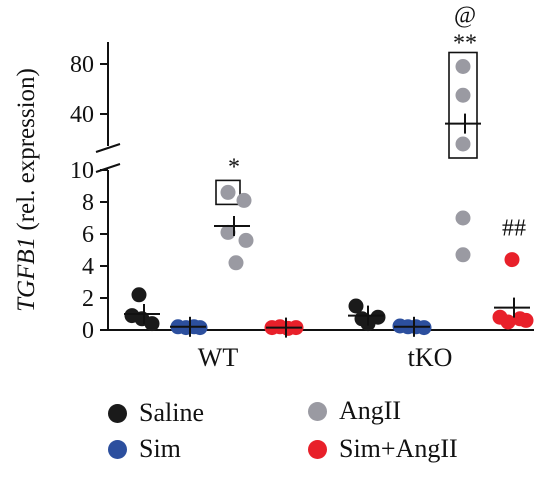  I want to click on y-axis-label: TGFB1 (rel. expression), so click(26, 190).